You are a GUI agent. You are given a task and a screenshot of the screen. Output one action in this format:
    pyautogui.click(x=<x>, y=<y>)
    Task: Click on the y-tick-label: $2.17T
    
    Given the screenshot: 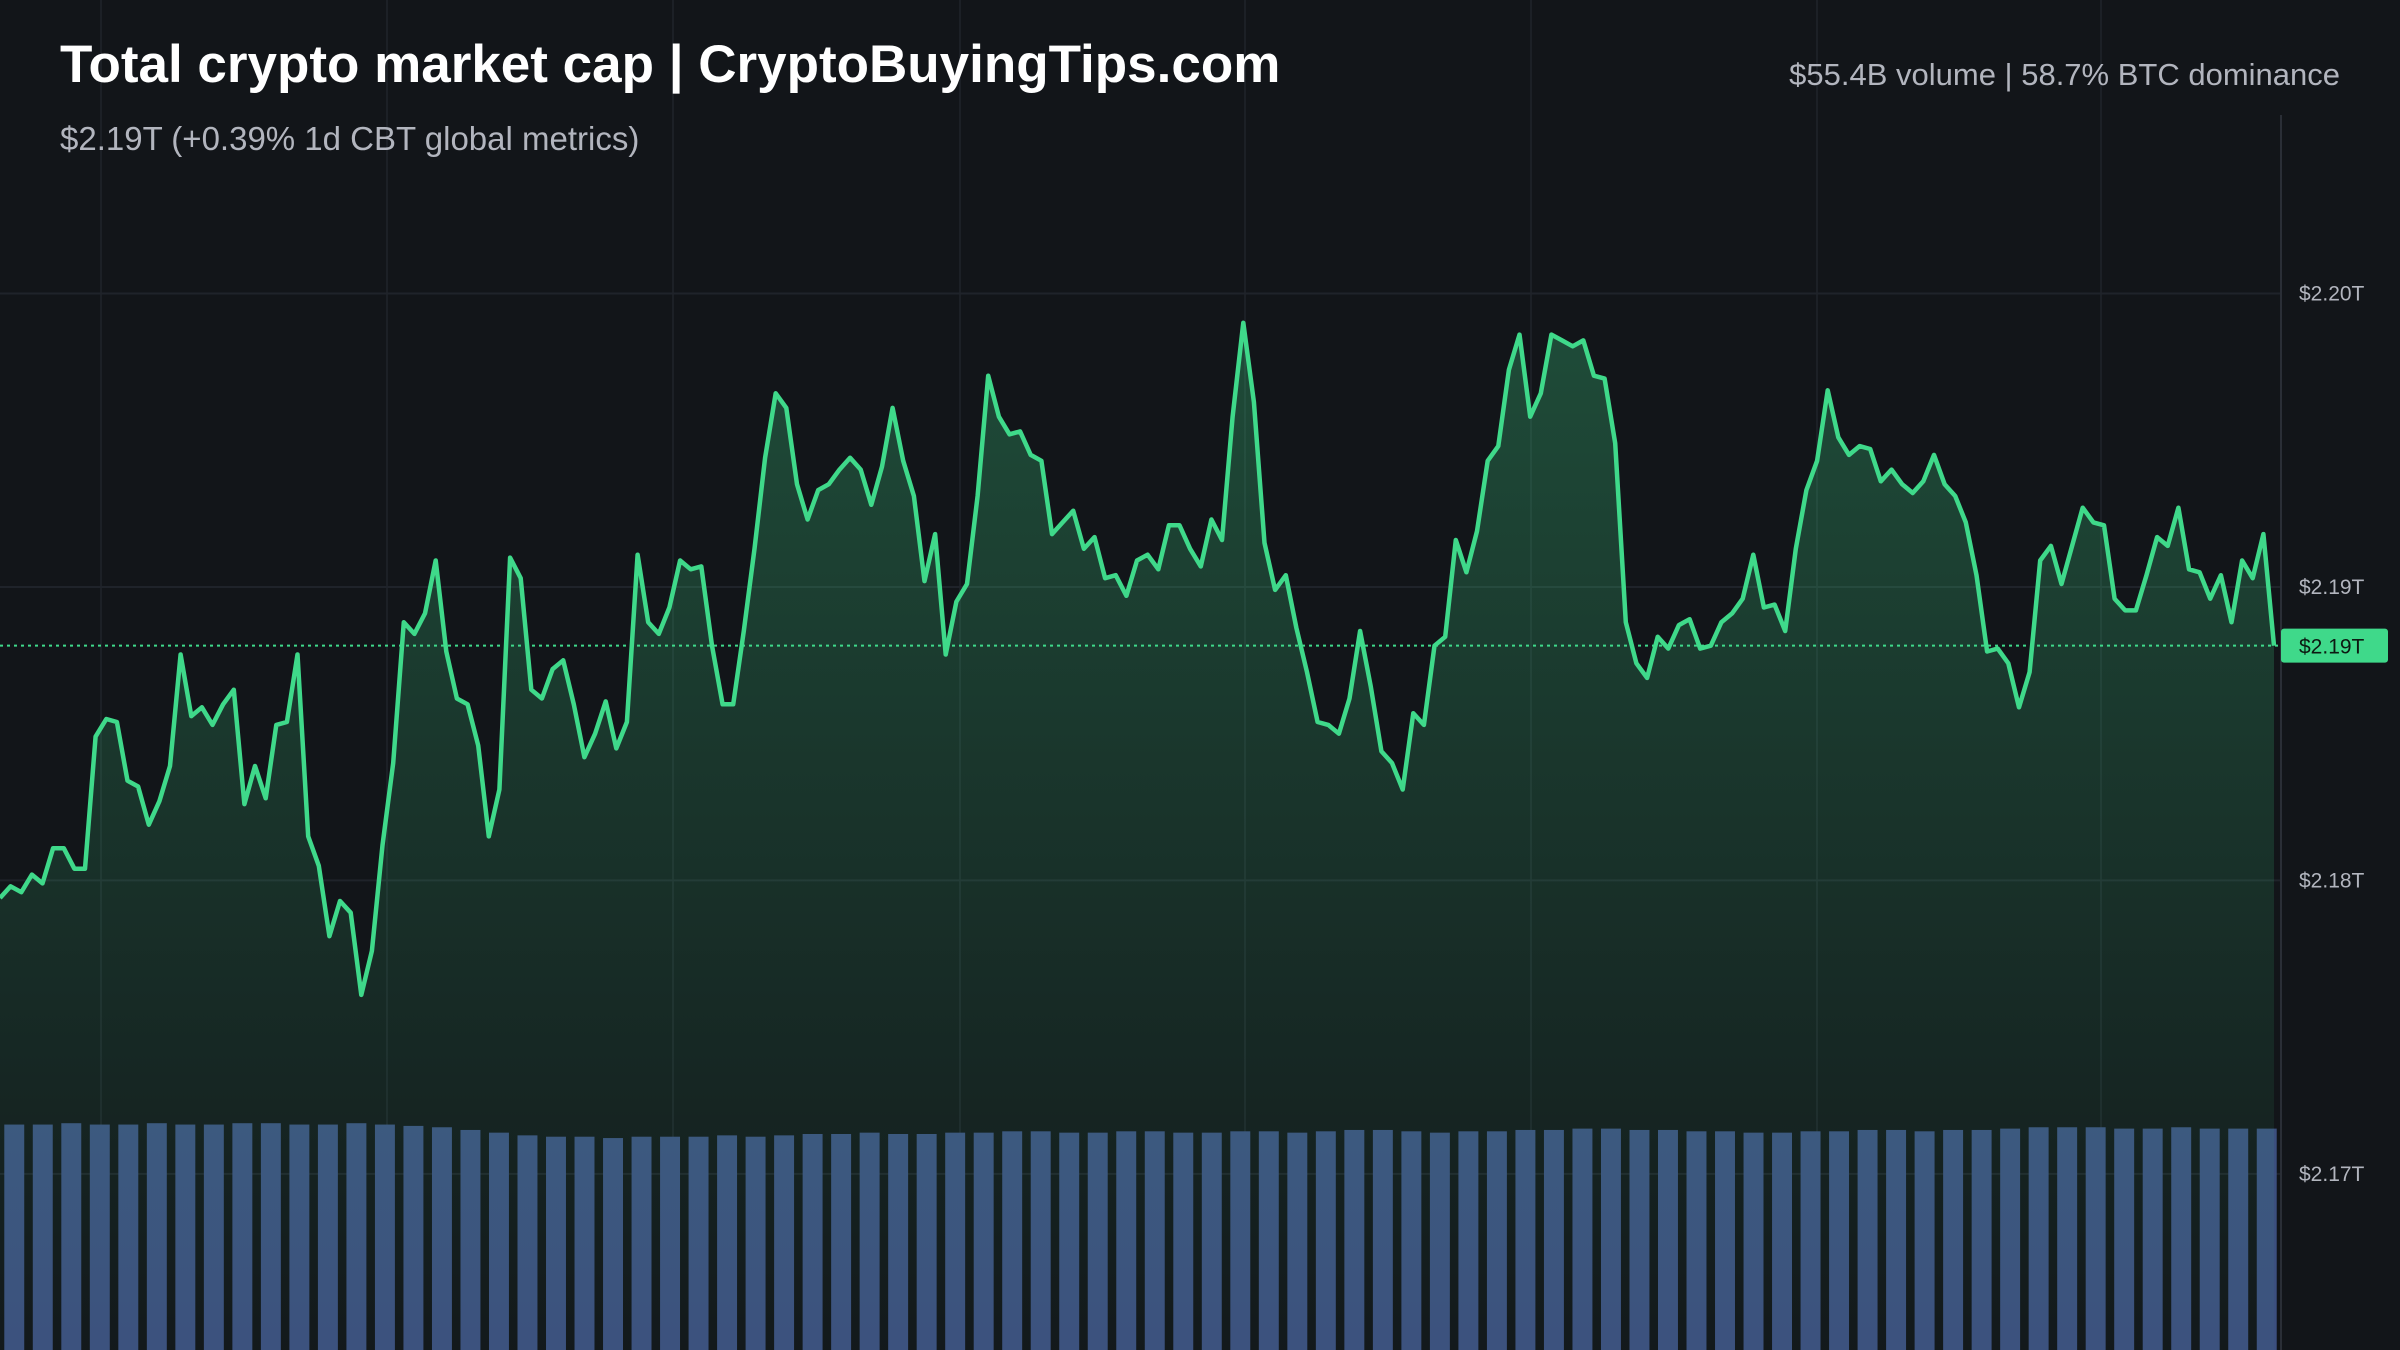 What is the action you would take?
    pyautogui.click(x=2332, y=1174)
    